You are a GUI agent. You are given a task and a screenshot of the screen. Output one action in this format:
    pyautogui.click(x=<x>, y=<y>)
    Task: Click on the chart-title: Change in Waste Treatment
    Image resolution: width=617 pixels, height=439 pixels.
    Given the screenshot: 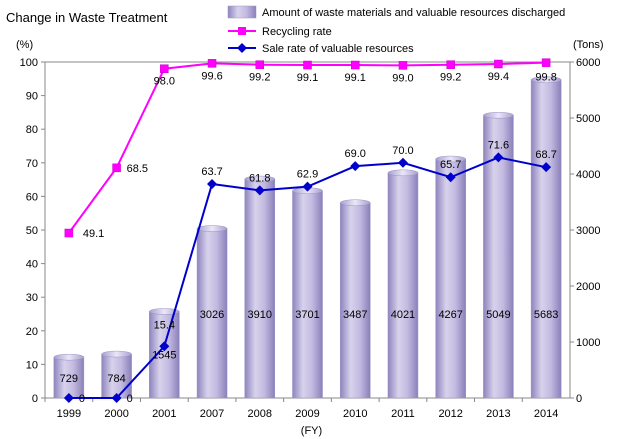 What is the action you would take?
    pyautogui.click(x=87, y=17)
    